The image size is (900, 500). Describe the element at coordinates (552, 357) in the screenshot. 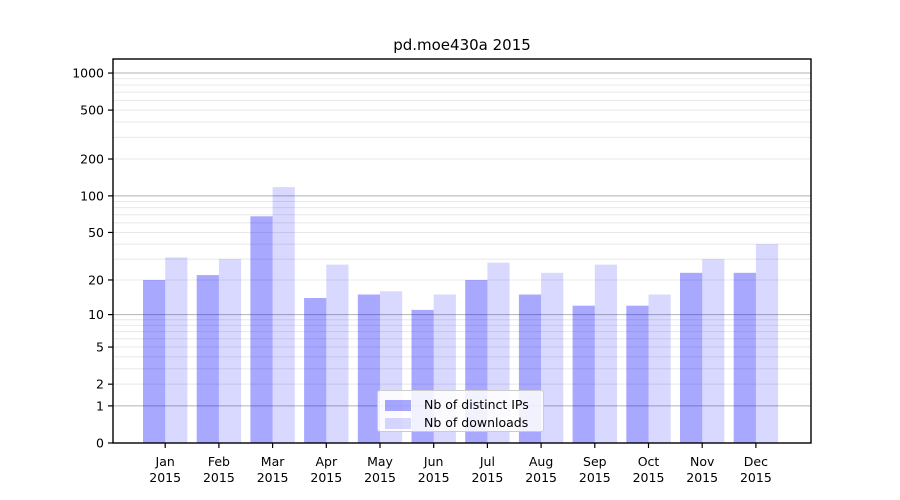

I see `bar-downloads-aug` at that location.